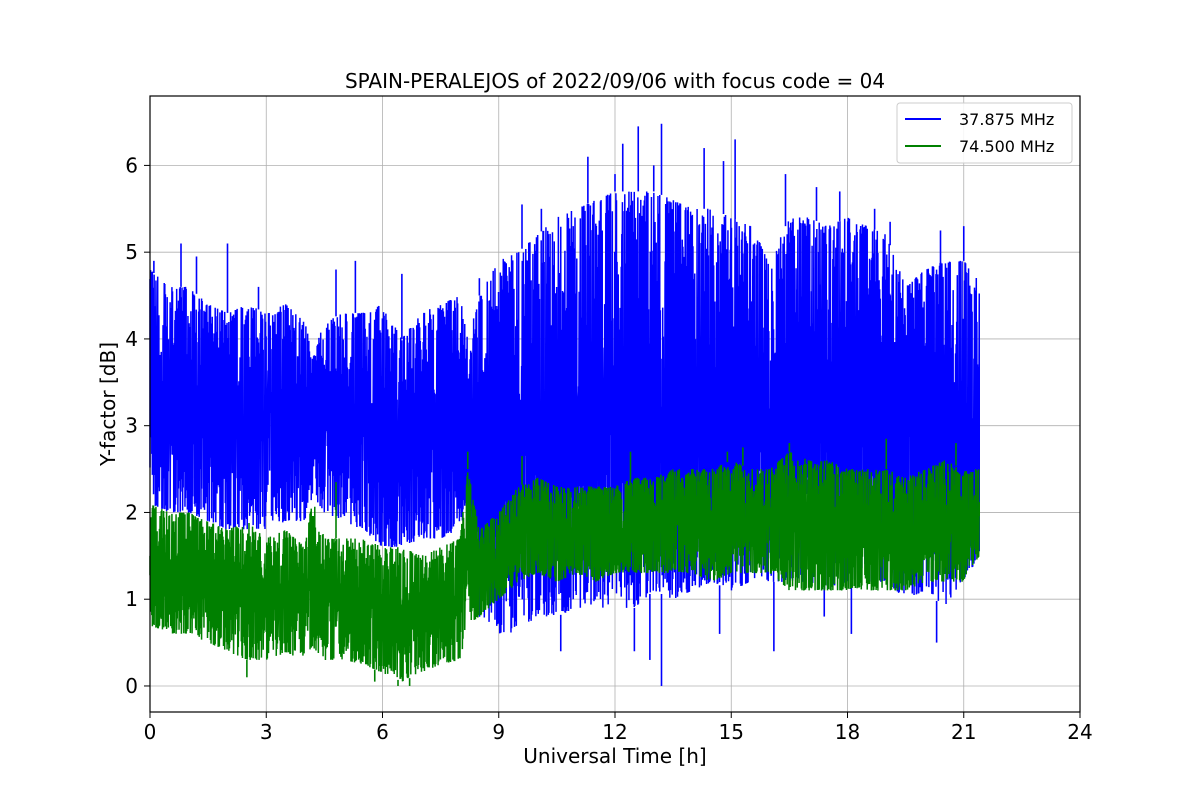  What do you see at coordinates (847, 732) in the screenshot?
I see `x-tick-label: 18` at bounding box center [847, 732].